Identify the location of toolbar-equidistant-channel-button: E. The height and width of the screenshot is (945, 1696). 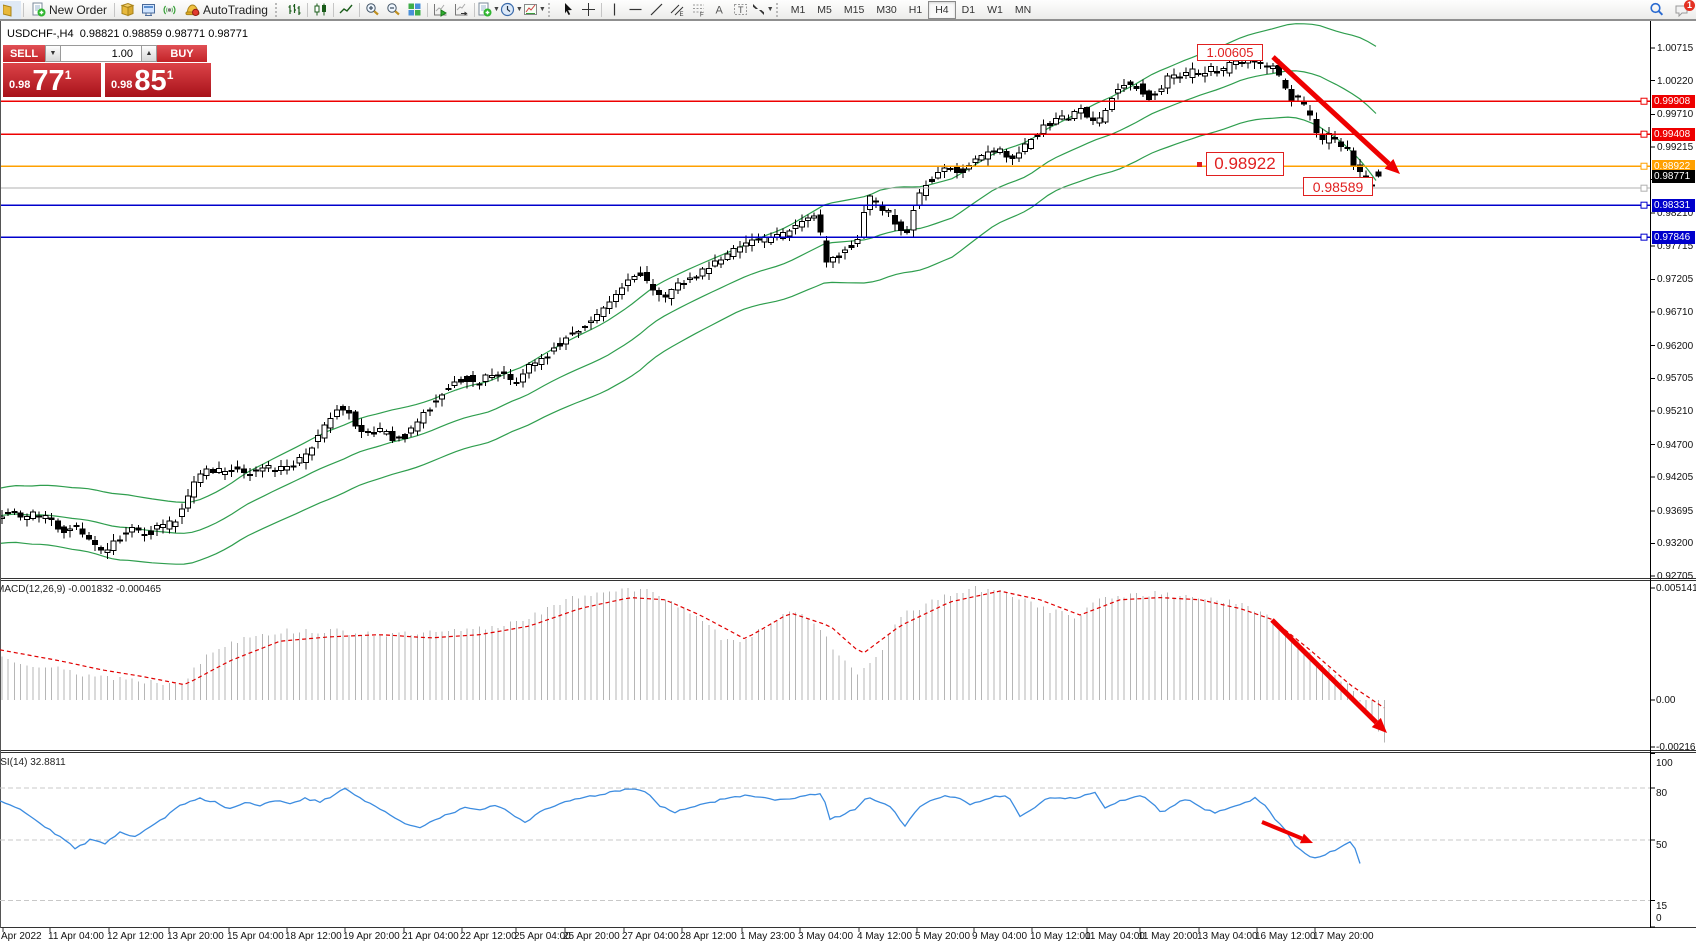
(677, 10).